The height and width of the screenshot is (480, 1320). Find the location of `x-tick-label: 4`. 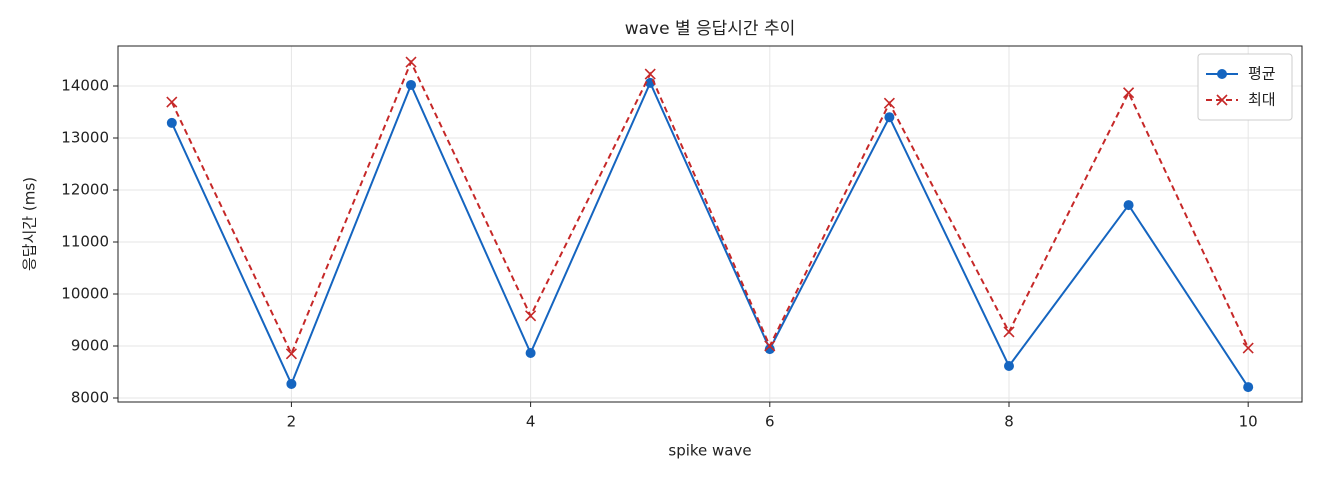

x-tick-label: 4 is located at coordinates (531, 422).